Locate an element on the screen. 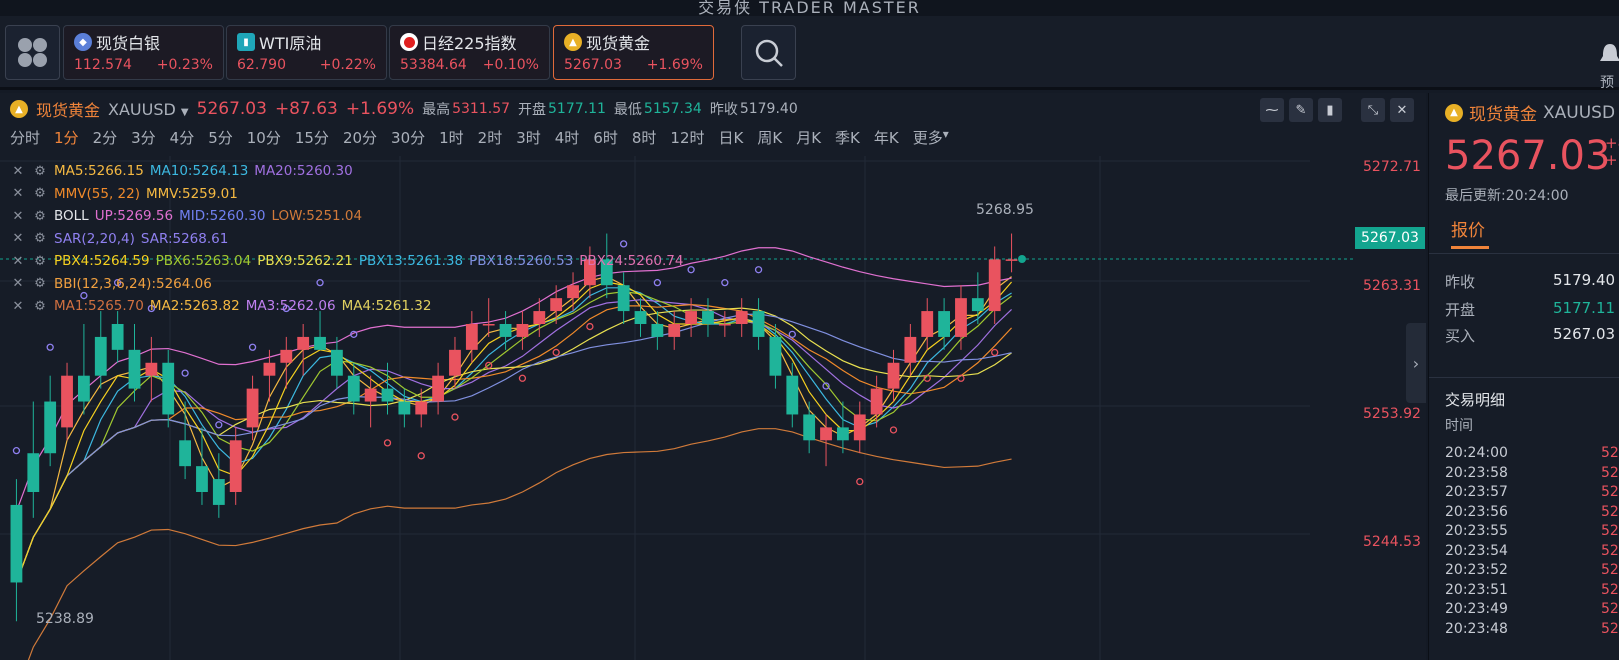  period-tab: 8时 is located at coordinates (644, 138).